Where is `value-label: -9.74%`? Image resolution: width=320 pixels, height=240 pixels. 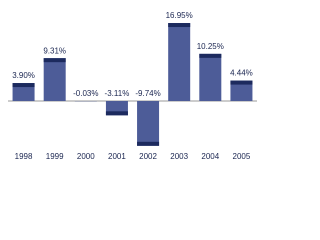
value-label: -9.74% is located at coordinates (147, 93).